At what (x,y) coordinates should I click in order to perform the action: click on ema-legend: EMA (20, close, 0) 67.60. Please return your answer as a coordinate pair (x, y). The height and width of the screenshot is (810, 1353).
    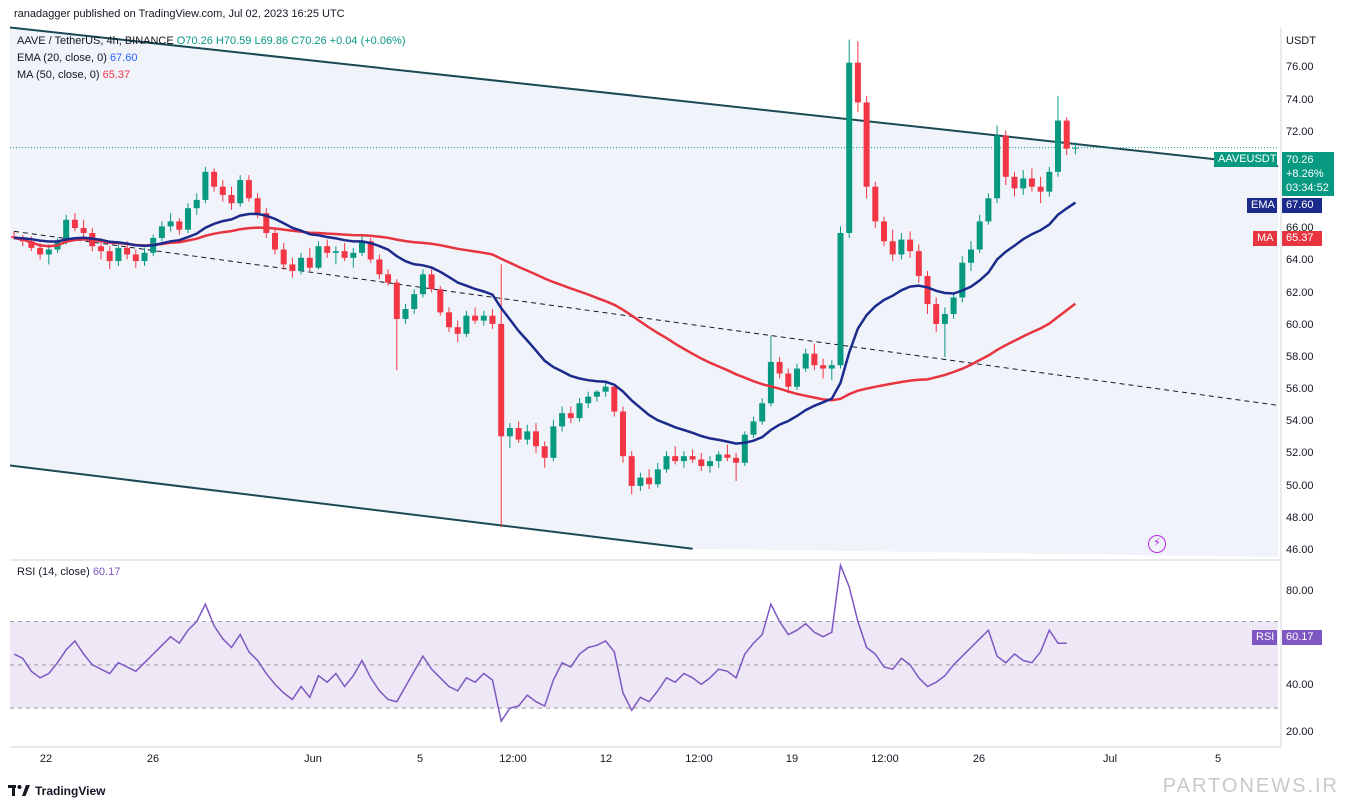
    Looking at the image, I should click on (77, 58).